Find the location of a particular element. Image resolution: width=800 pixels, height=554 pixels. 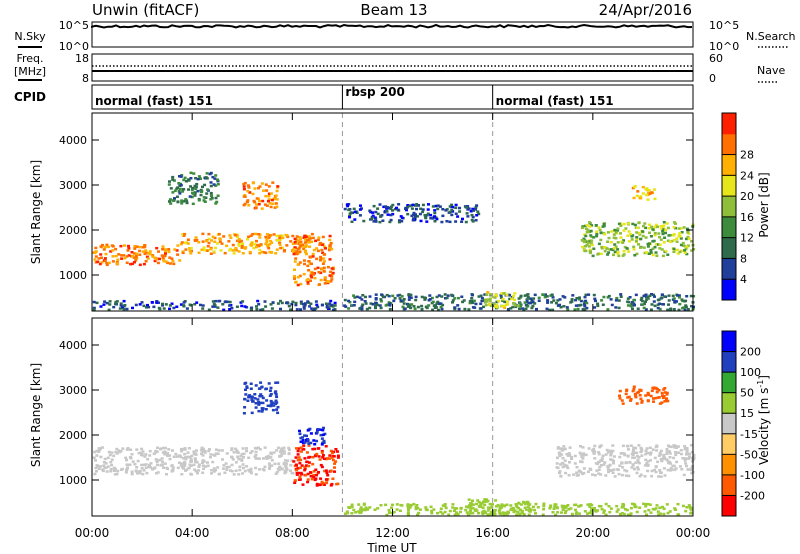

y-tick-label: 1000 is located at coordinates (73, 480).